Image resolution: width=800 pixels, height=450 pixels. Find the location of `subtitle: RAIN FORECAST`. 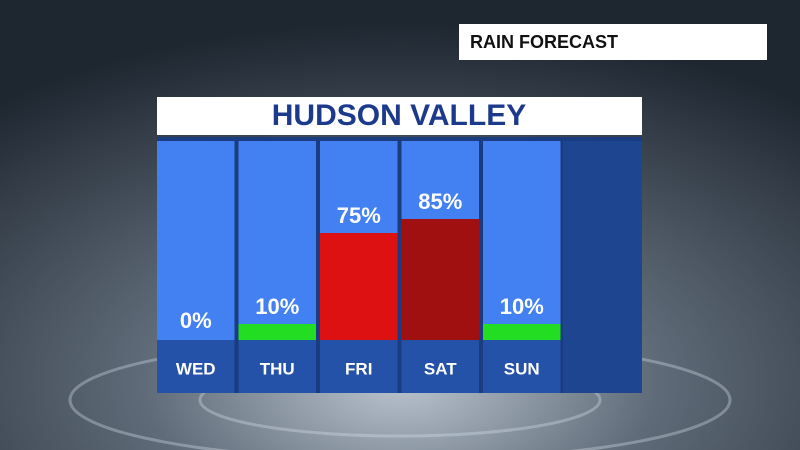

subtitle: RAIN FORECAST is located at coordinates (544, 42).